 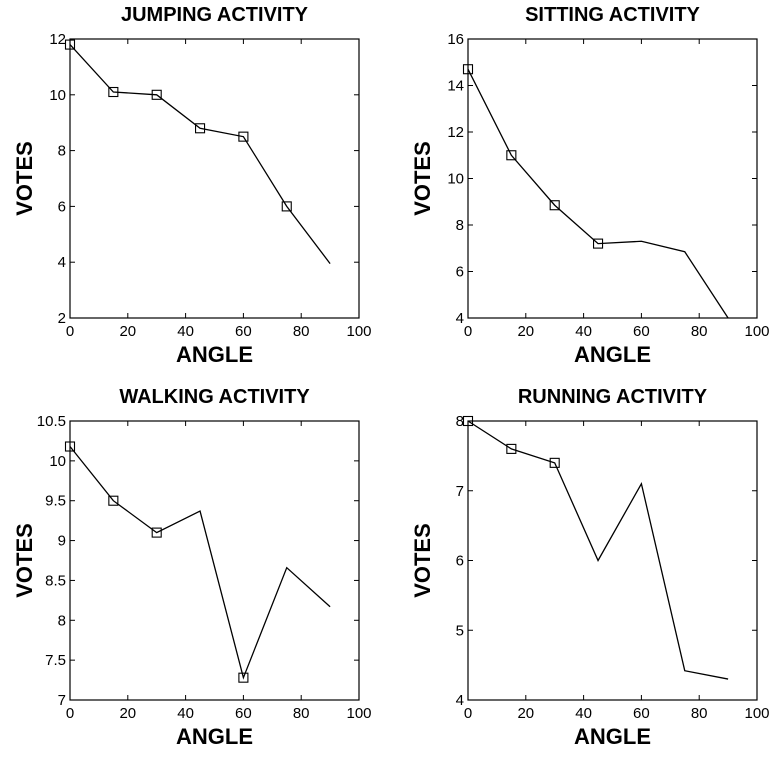 What do you see at coordinates (55, 501) in the screenshot?
I see `y-tick-label: 9.5` at bounding box center [55, 501].